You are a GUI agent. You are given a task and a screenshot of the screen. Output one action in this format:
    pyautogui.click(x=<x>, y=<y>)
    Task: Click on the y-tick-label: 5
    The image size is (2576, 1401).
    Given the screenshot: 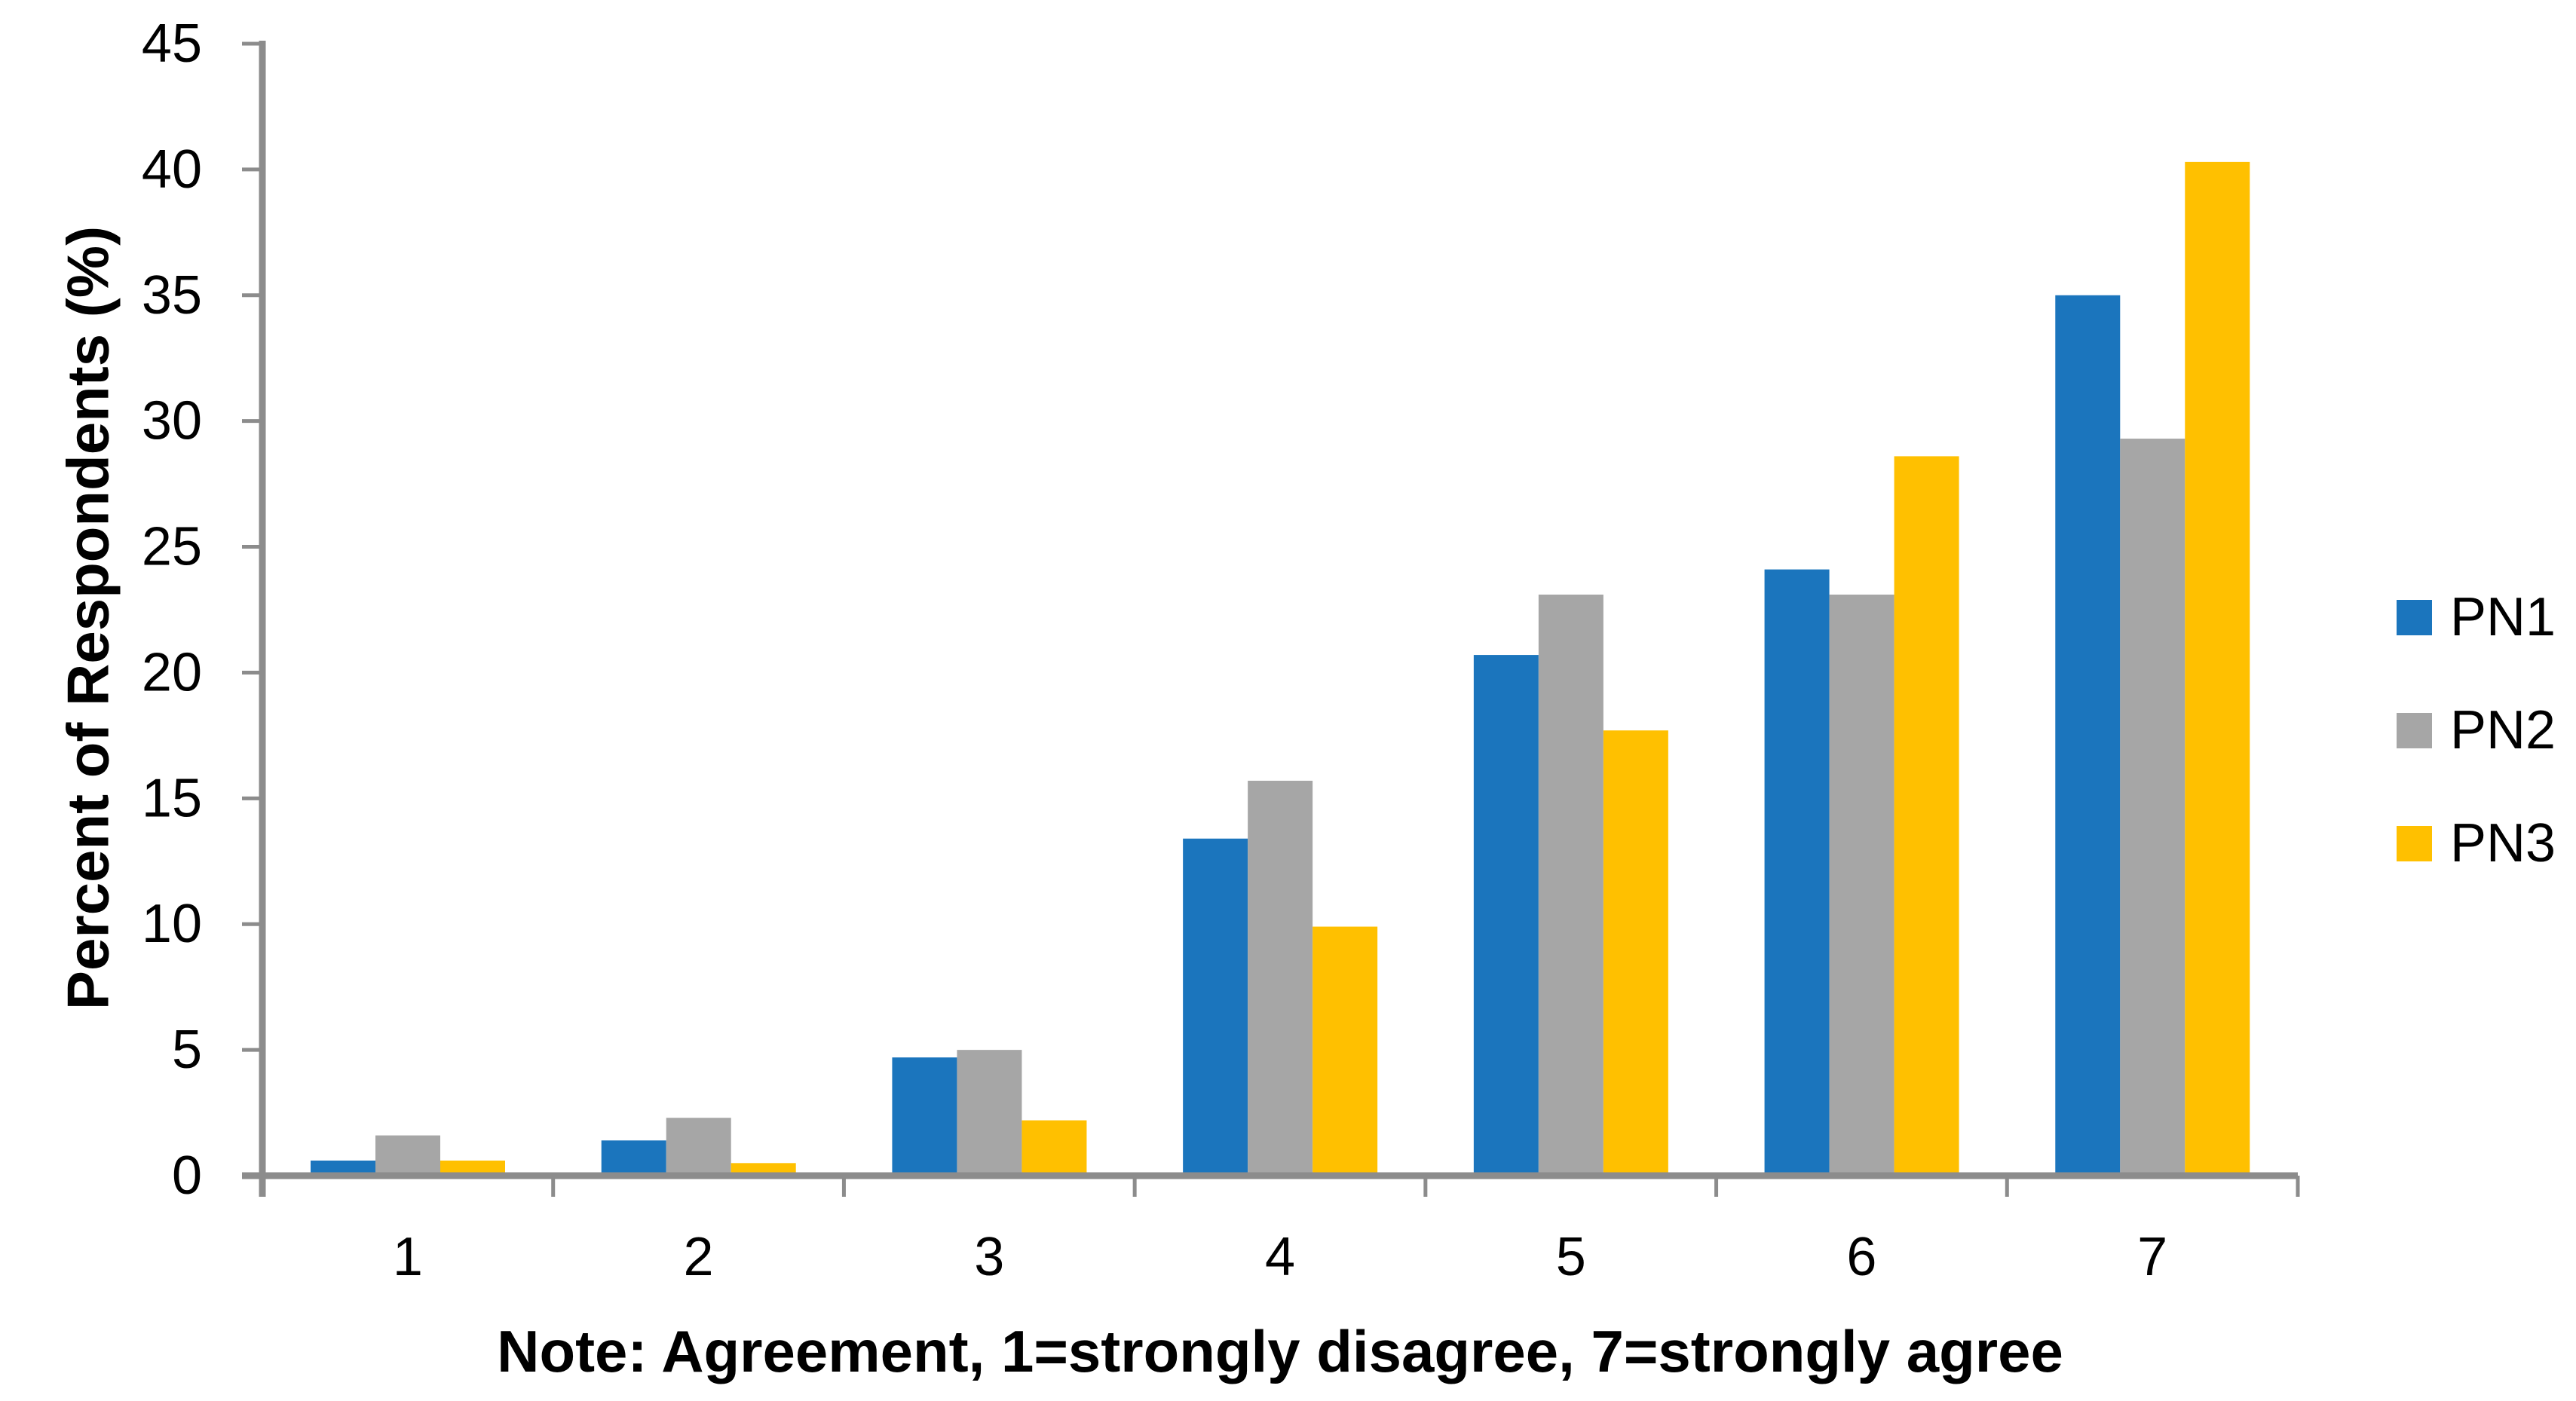 What is the action you would take?
    pyautogui.click(x=187, y=1050)
    